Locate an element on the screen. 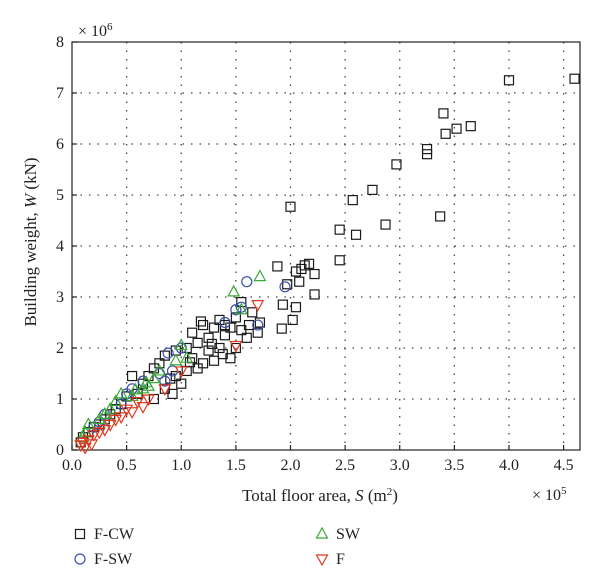 This screenshot has width=600, height=586. legend-label: F-CW is located at coordinates (114, 534).